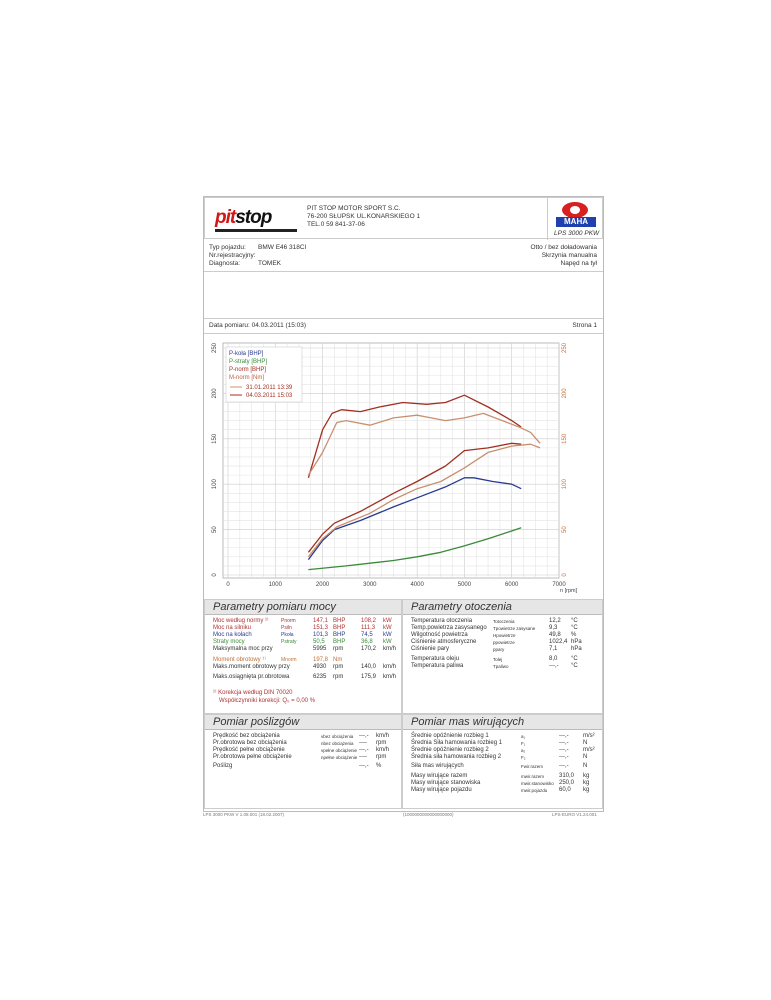 The image size is (771, 1000). Describe the element at coordinates (584, 325) in the screenshot. I see `page-number: Strona 1` at that location.